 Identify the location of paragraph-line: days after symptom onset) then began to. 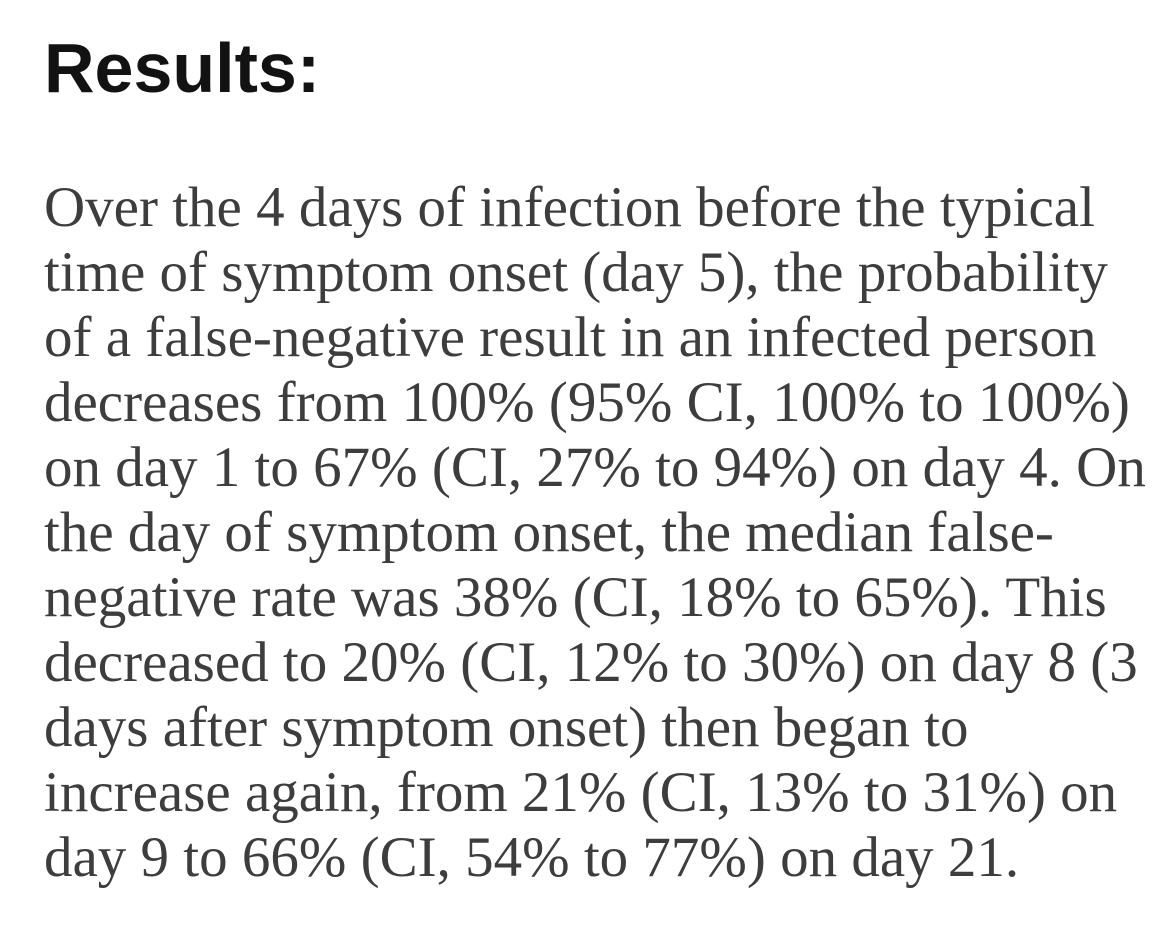
(506, 727).